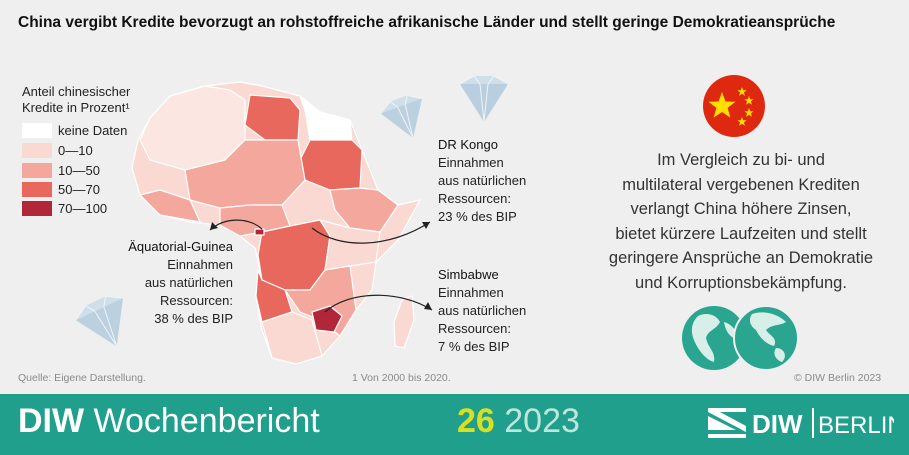 The width and height of the screenshot is (909, 455). What do you see at coordinates (766, 338) in the screenshot?
I see `globe-icon` at bounding box center [766, 338].